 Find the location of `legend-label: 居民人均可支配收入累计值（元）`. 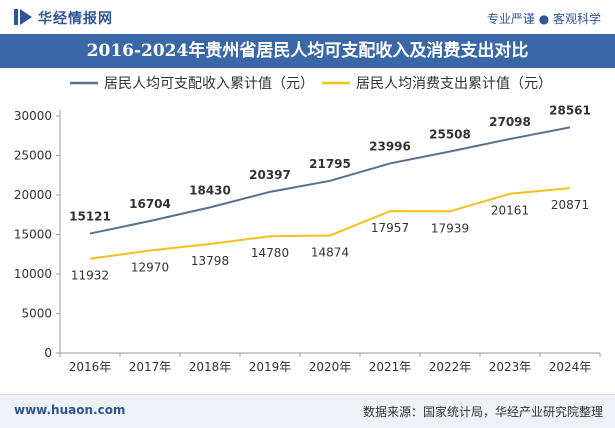

legend-label: 居民人均可支配收入累计值（元） is located at coordinates (209, 84).